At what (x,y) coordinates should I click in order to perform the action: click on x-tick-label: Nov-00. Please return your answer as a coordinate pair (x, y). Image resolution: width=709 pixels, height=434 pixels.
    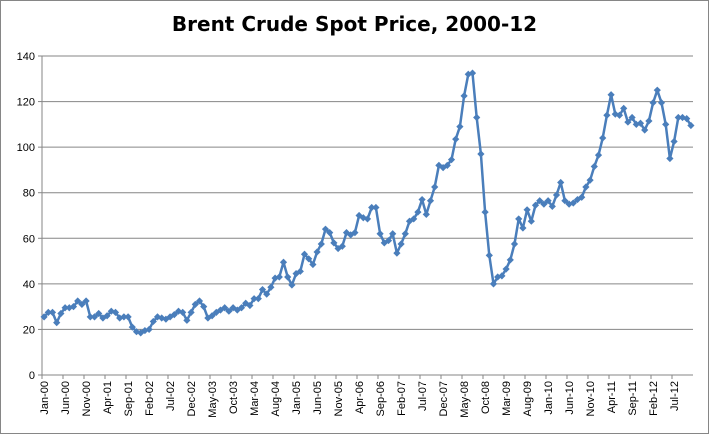
    Looking at the image, I should click on (87, 398).